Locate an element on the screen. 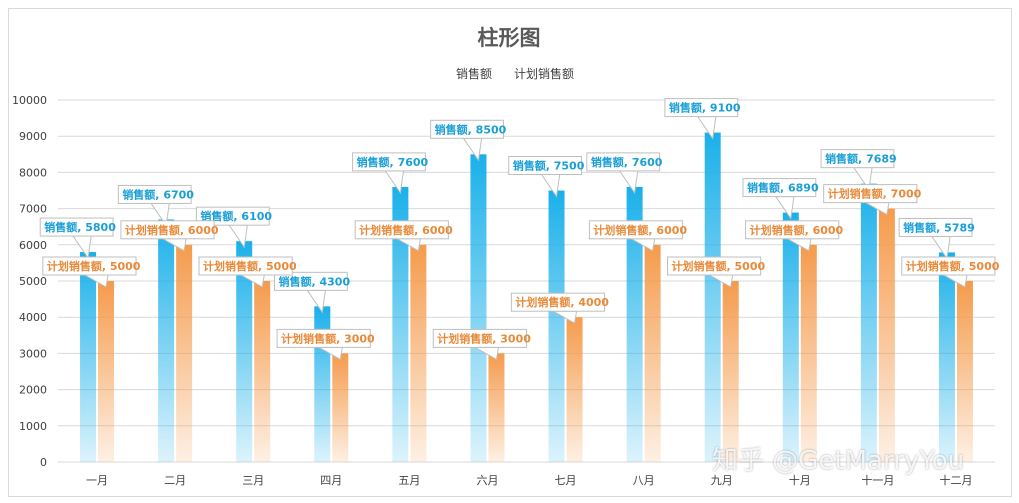 The height and width of the screenshot is (503, 1019). x-tick-label: 十二月 is located at coordinates (955, 480).